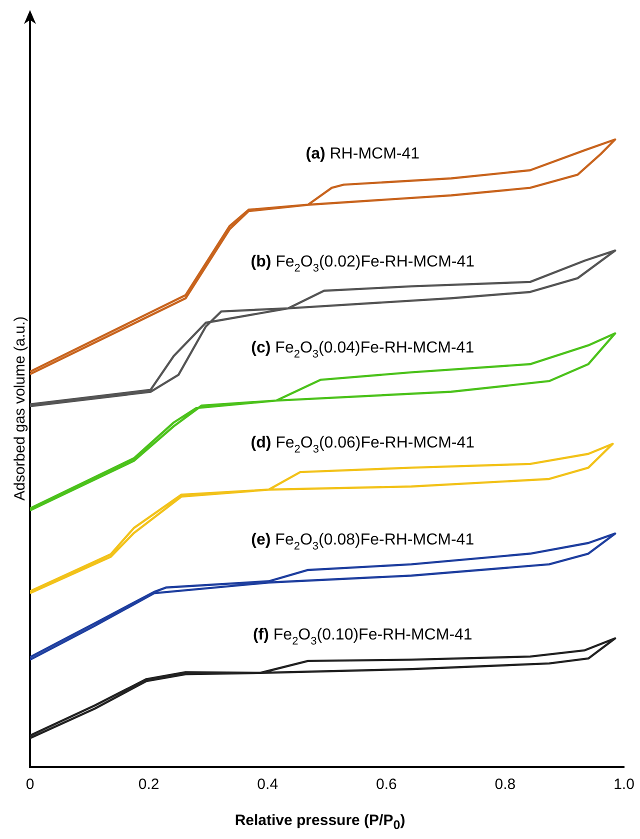  Describe the element at coordinates (267, 785) in the screenshot. I see `x-tick-label: 0.4` at that location.